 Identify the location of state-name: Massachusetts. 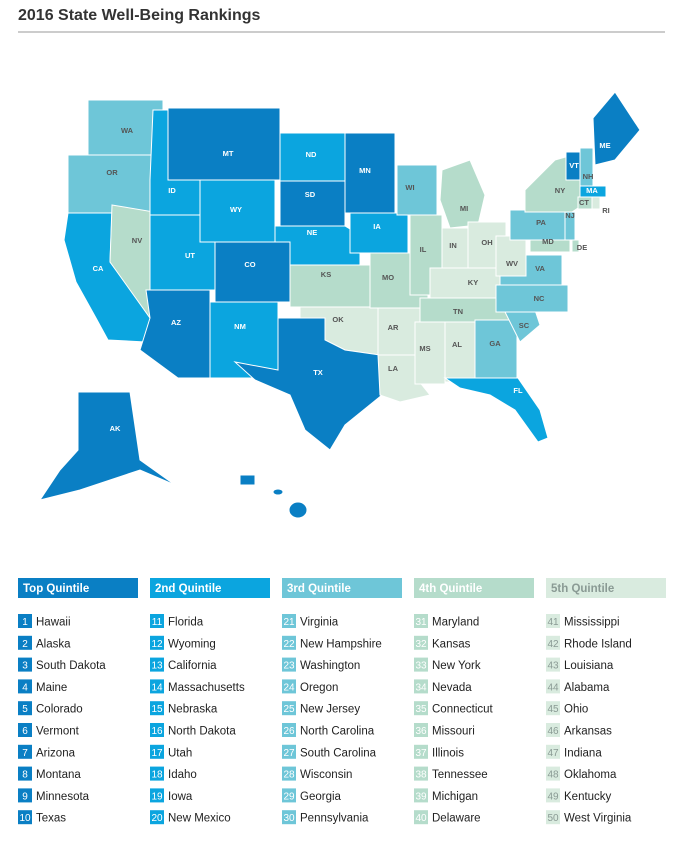
(206, 688).